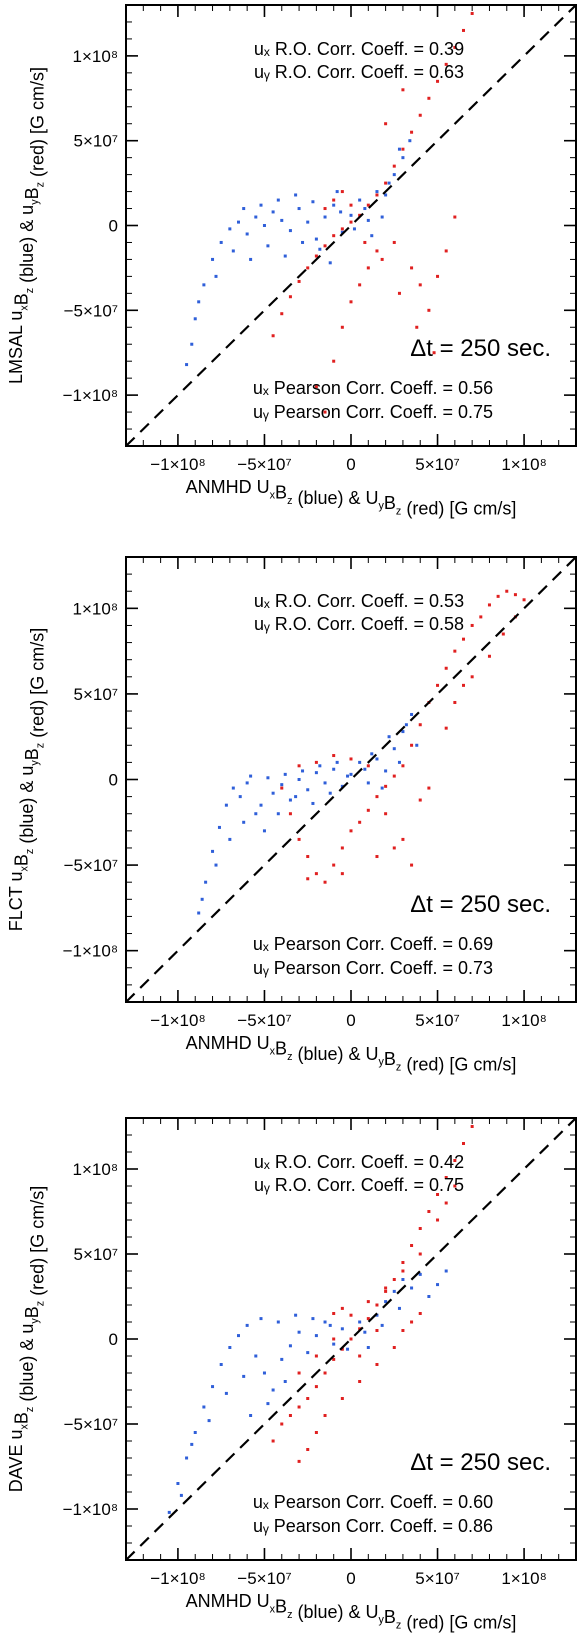 Image resolution: width=584 pixels, height=1648 pixels. What do you see at coordinates (91, 1424) in the screenshot?
I see `y-tick-label: −5×10⁷` at bounding box center [91, 1424].